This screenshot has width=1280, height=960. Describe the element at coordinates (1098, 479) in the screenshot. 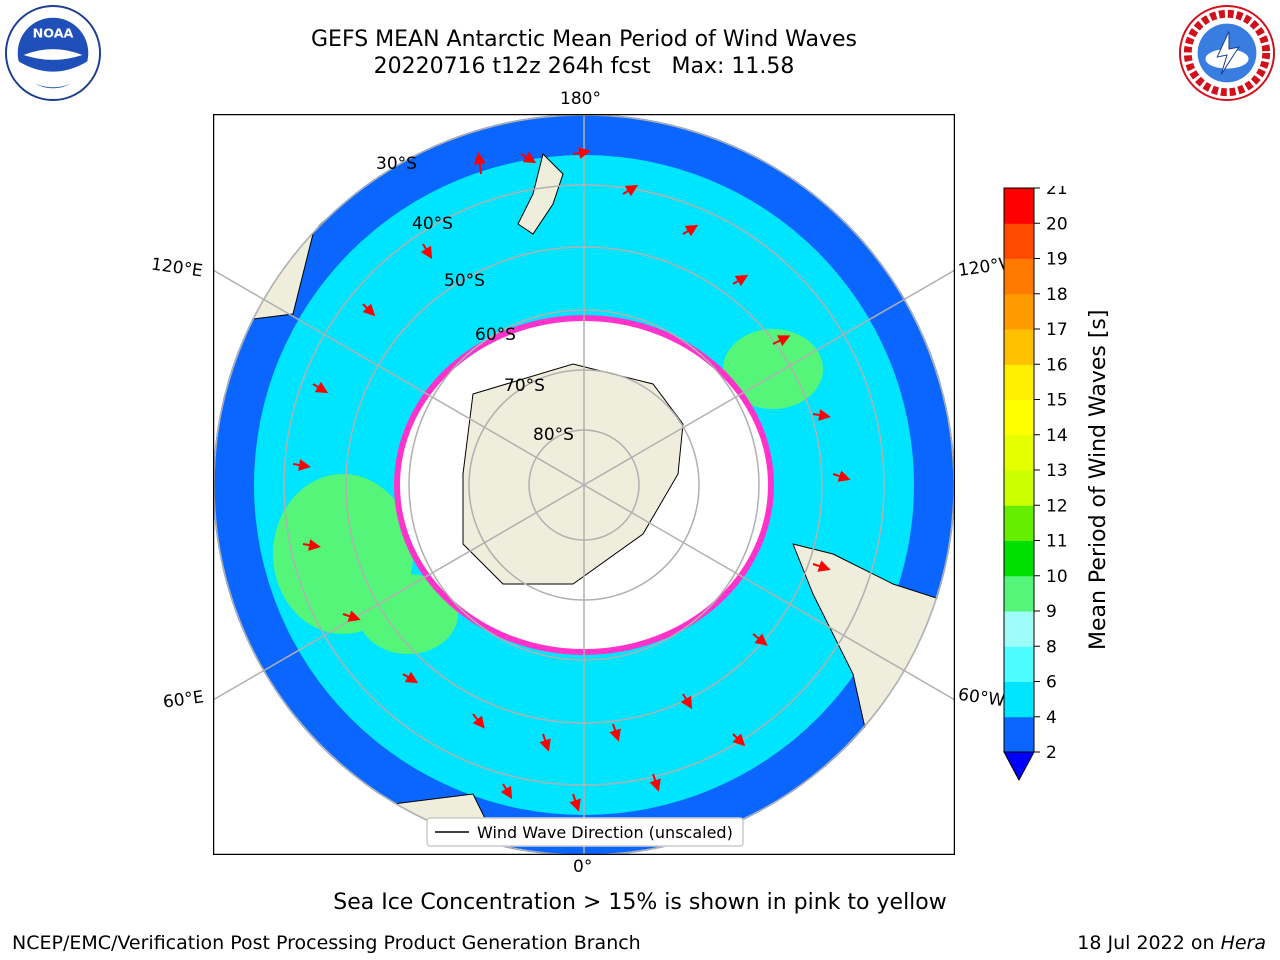

I see `colorbar-label: Mean Period of Wind Waves [s]` at that location.